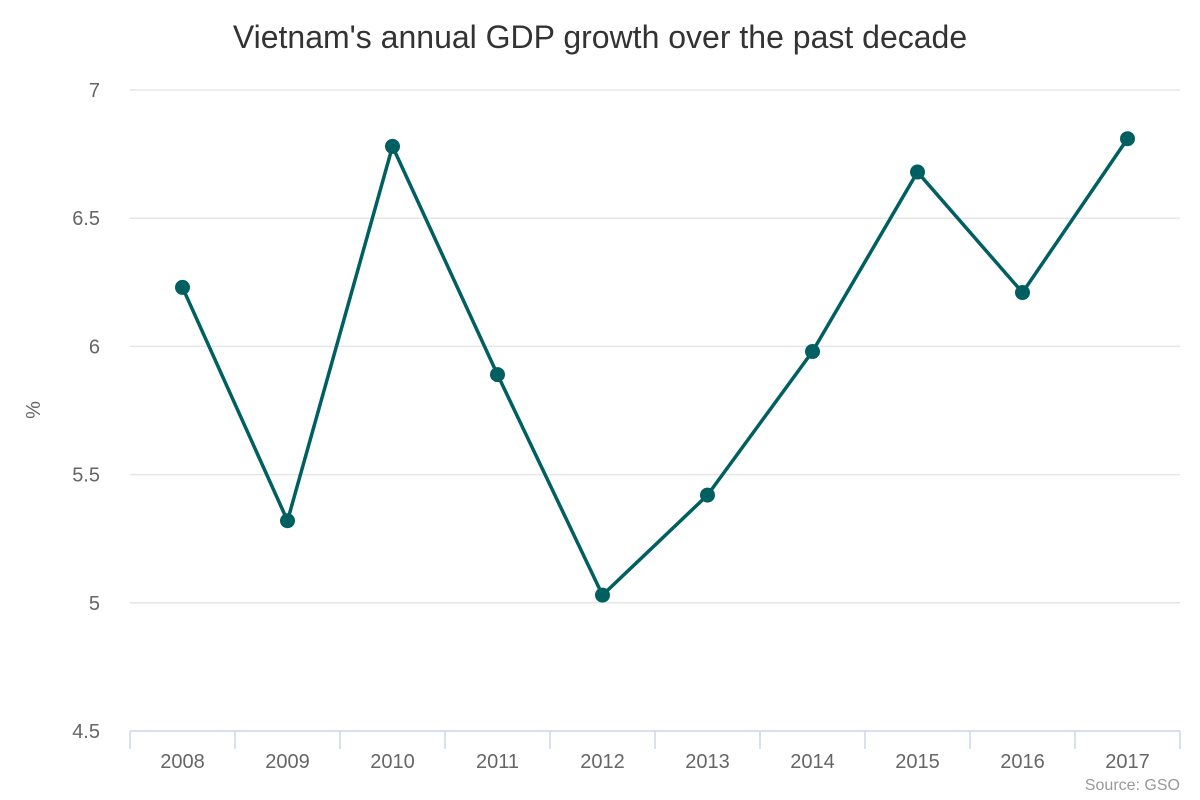 The height and width of the screenshot is (800, 1200). I want to click on y-tick-label: 6.5, so click(86, 219).